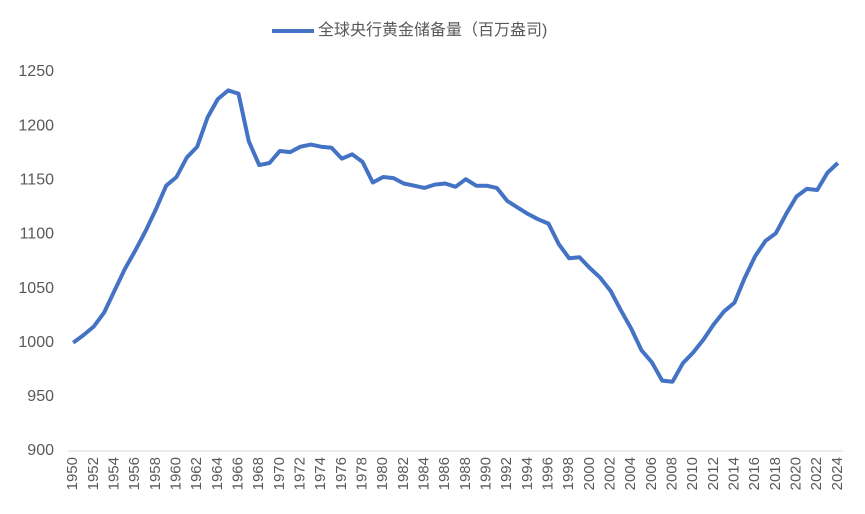 Image resolution: width=865 pixels, height=514 pixels. Describe the element at coordinates (651, 473) in the screenshot. I see `x-tick-label: 2006` at that location.